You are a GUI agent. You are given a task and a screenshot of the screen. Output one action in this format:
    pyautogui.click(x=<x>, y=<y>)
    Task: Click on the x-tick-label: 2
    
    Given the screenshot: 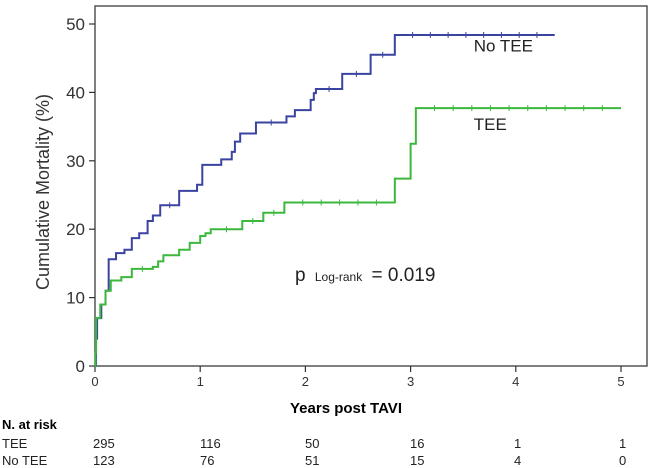 What is the action you would take?
    pyautogui.click(x=305, y=381)
    